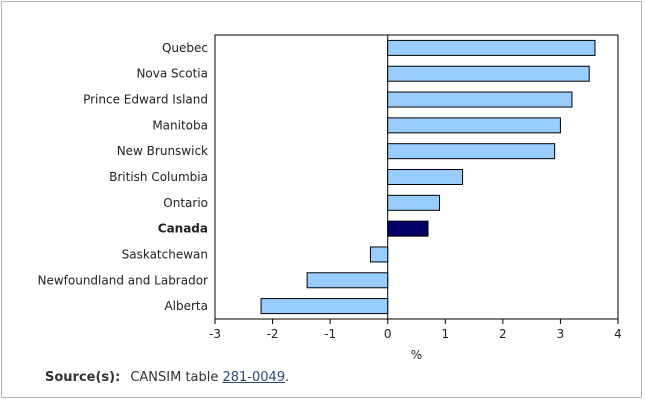 This screenshot has width=645, height=404. I want to click on x-tick-label: 1, so click(445, 334).